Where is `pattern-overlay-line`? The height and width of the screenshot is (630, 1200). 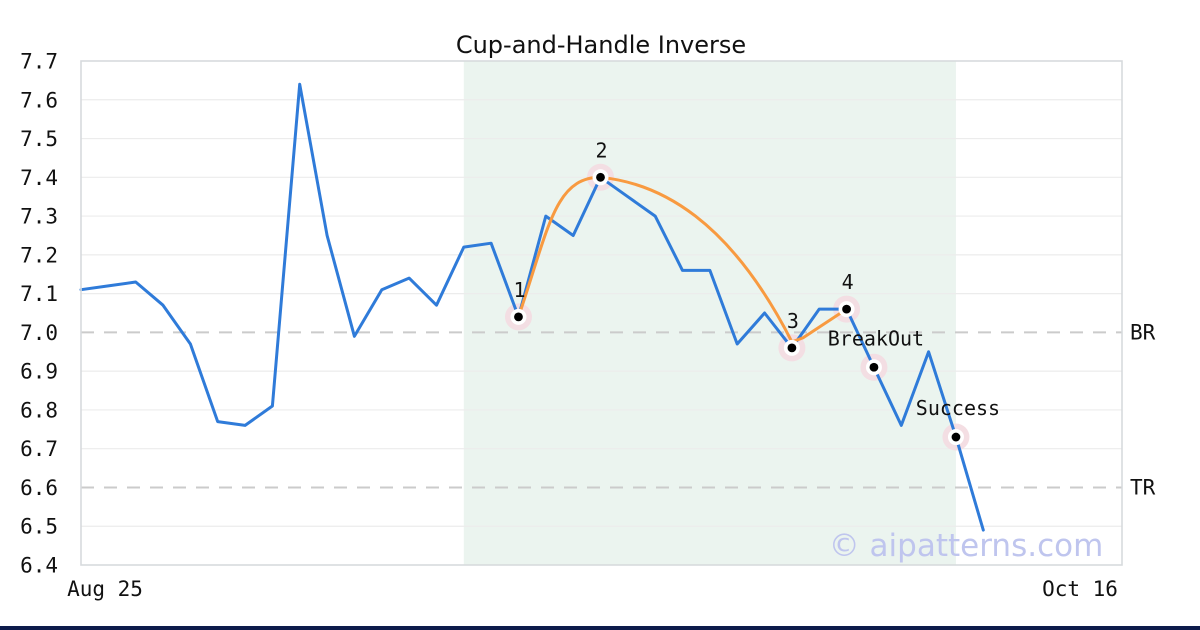
pattern-overlay-line is located at coordinates (682, 259).